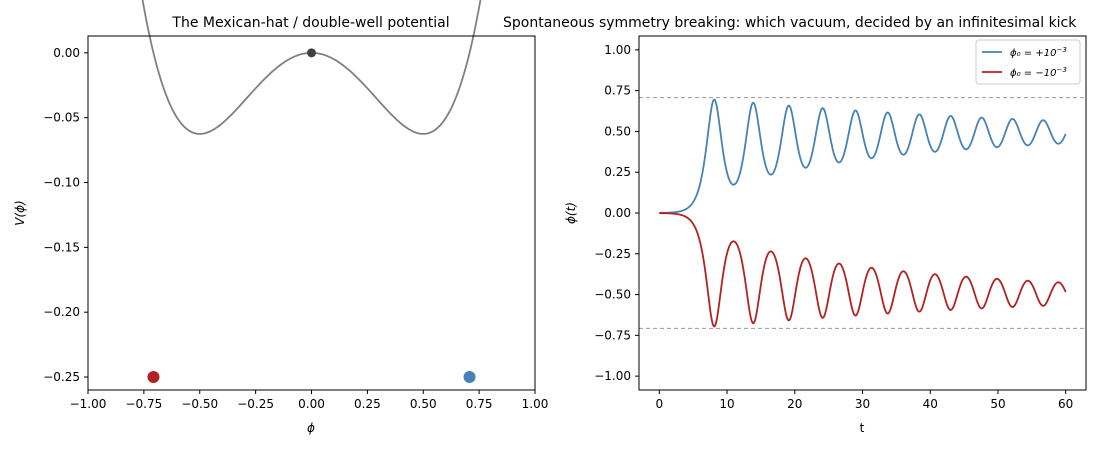  What do you see at coordinates (1038, 72) in the screenshot?
I see `legend-label-negative: ϕ₀ = −10−3` at bounding box center [1038, 72].